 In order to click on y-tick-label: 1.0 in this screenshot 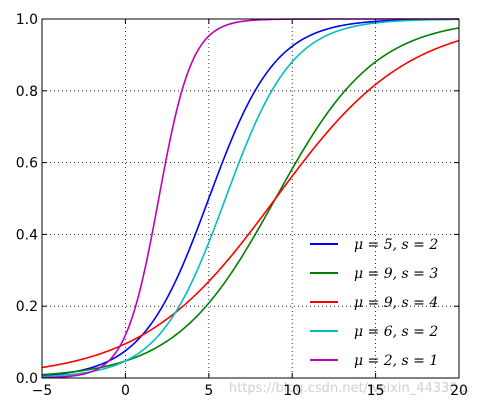, I will do `click(27, 20)`.